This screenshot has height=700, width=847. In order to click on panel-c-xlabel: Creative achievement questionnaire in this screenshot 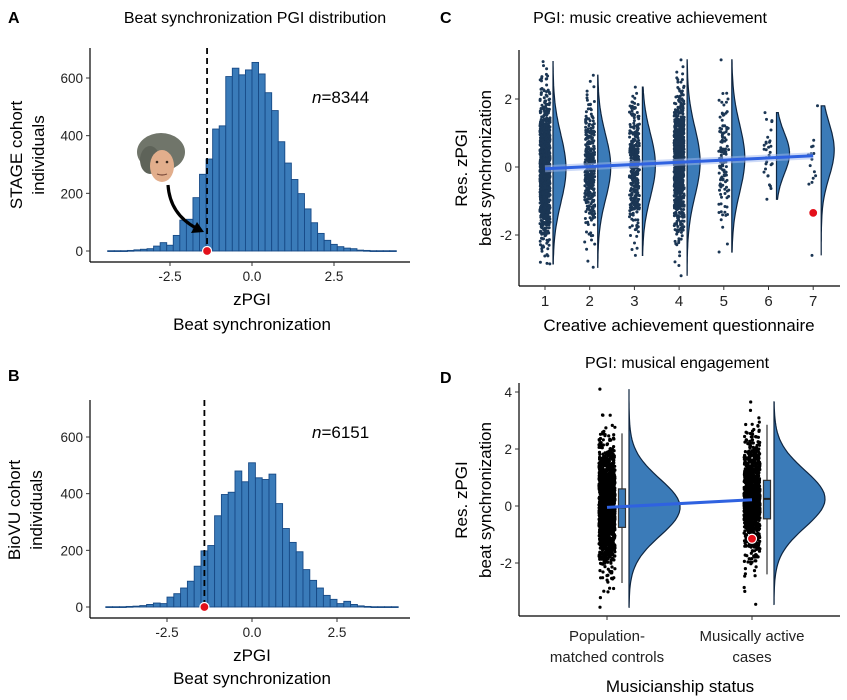, I will do `click(678, 325)`.